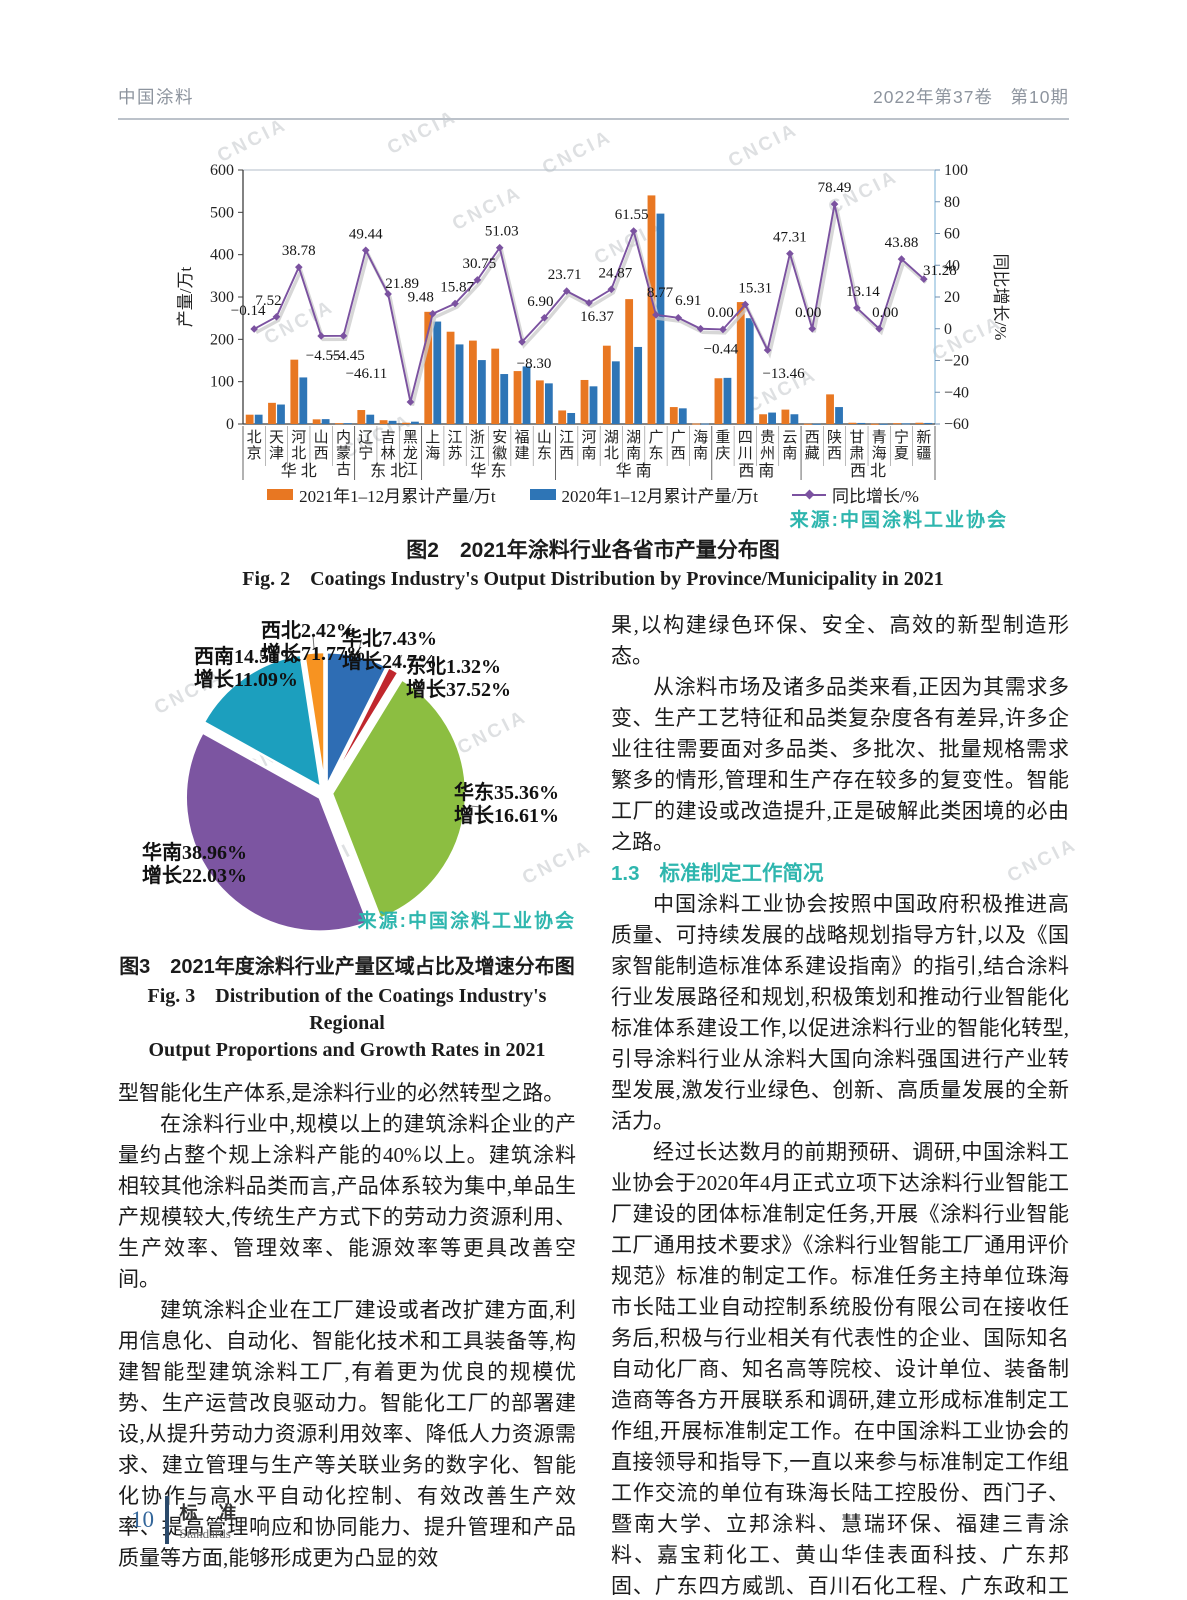  What do you see at coordinates (901, 454) in the screenshot?
I see `svg-text: 夏` at bounding box center [901, 454].